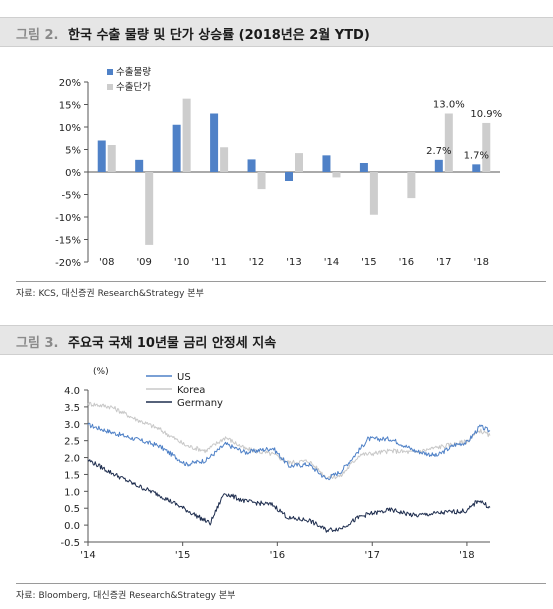 Image resolution: width=553 pixels, height=609 pixels. I want to click on x-tick-label: '11, so click(218, 262).